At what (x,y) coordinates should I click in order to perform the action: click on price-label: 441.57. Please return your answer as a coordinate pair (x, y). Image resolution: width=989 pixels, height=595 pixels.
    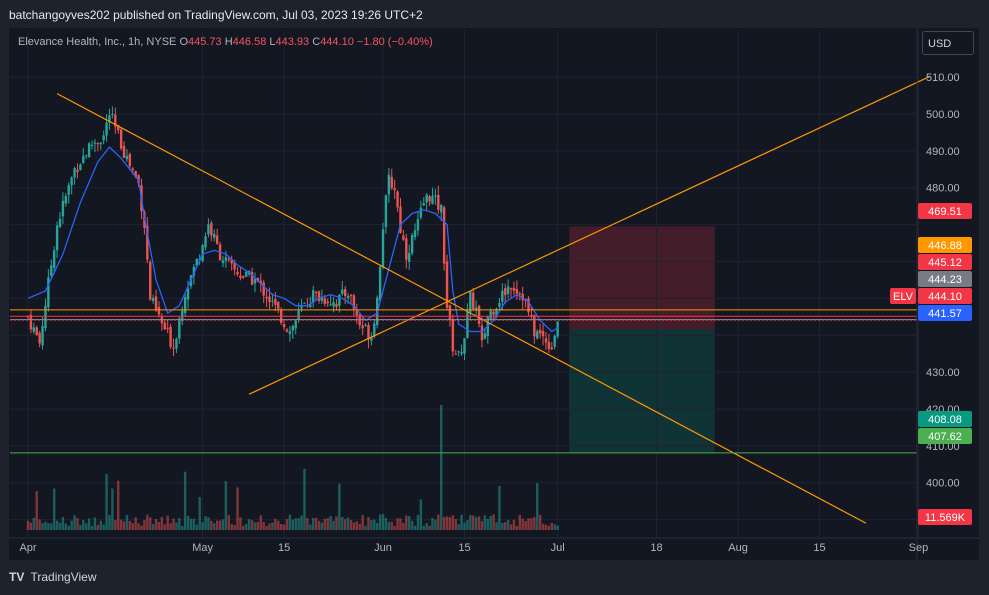
    Looking at the image, I should click on (945, 314).